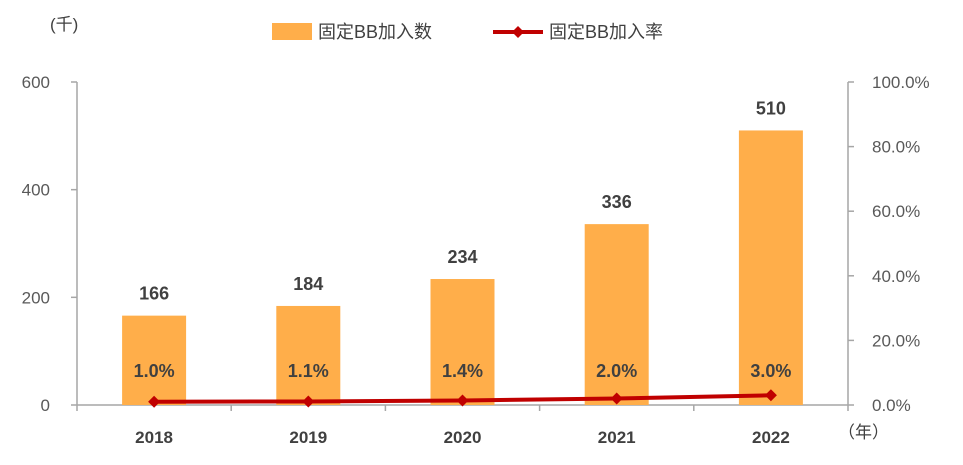  Describe the element at coordinates (463, 437) in the screenshot. I see `x-tick-label: 2020` at that location.